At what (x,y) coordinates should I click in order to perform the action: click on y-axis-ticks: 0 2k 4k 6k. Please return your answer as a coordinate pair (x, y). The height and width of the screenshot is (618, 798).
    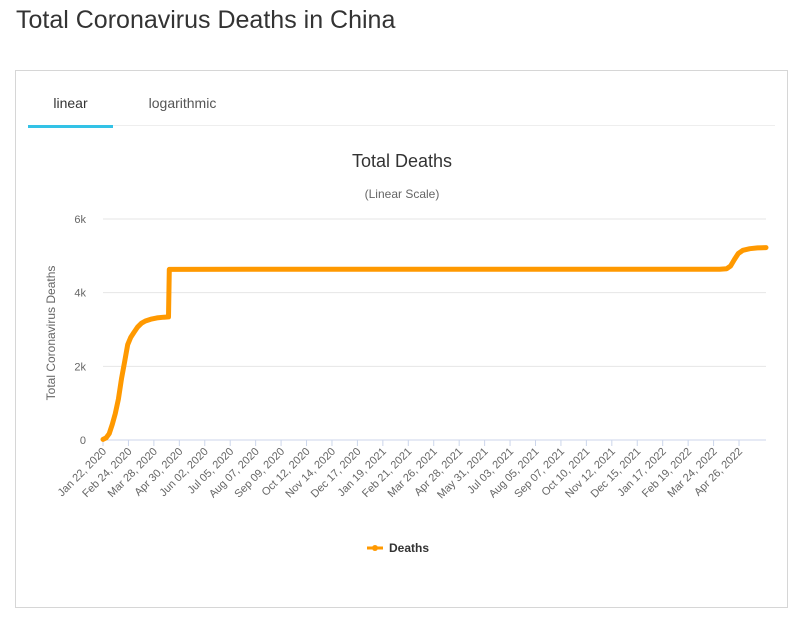
    Looking at the image, I should click on (80, 330).